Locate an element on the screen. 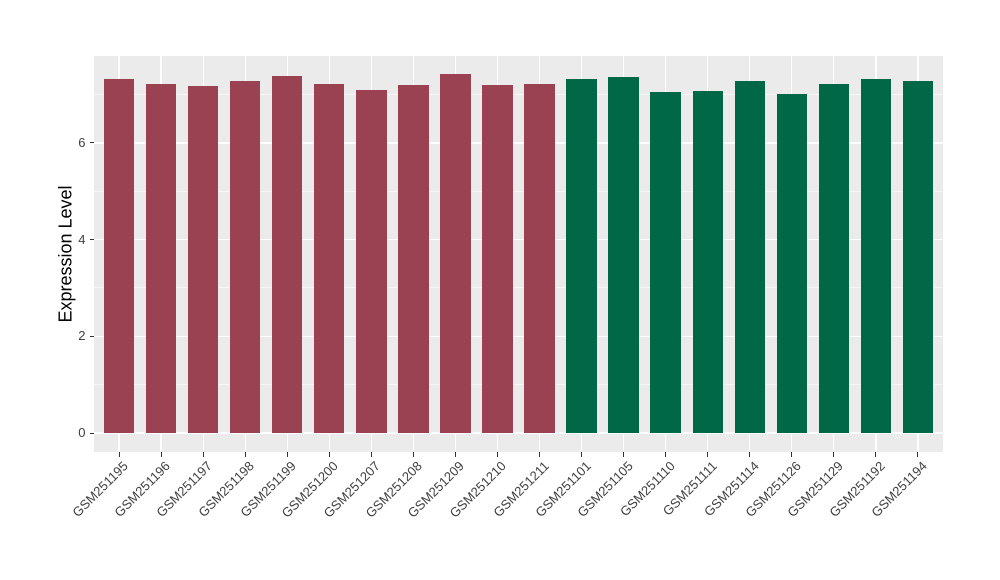 This screenshot has height=580, width=1000. bar-GSM251105 is located at coordinates (623, 255).